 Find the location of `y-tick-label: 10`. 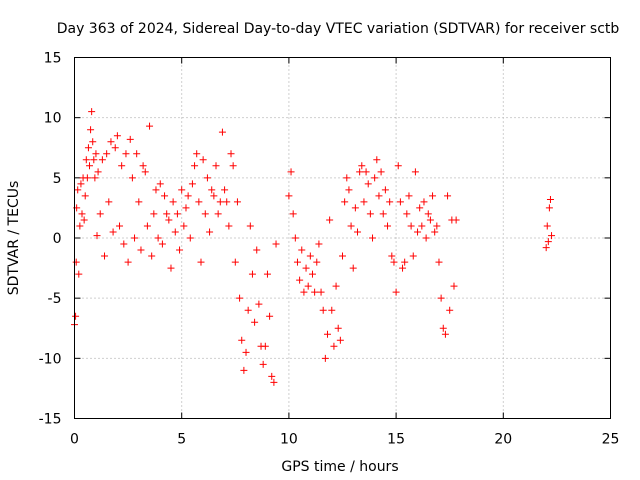

y-tick-label: 10 is located at coordinates (53, 119).